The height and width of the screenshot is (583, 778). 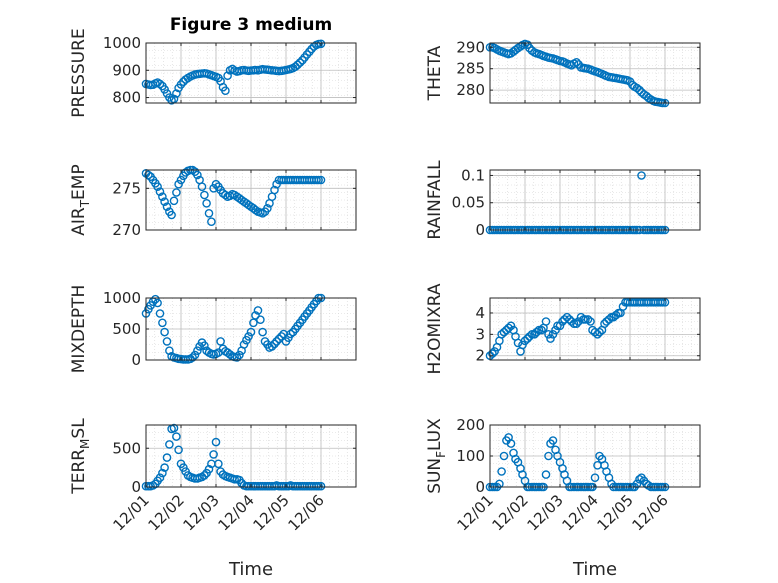 What do you see at coordinates (131, 512) in the screenshot?
I see `x-tick-label: 12/01` at bounding box center [131, 512].